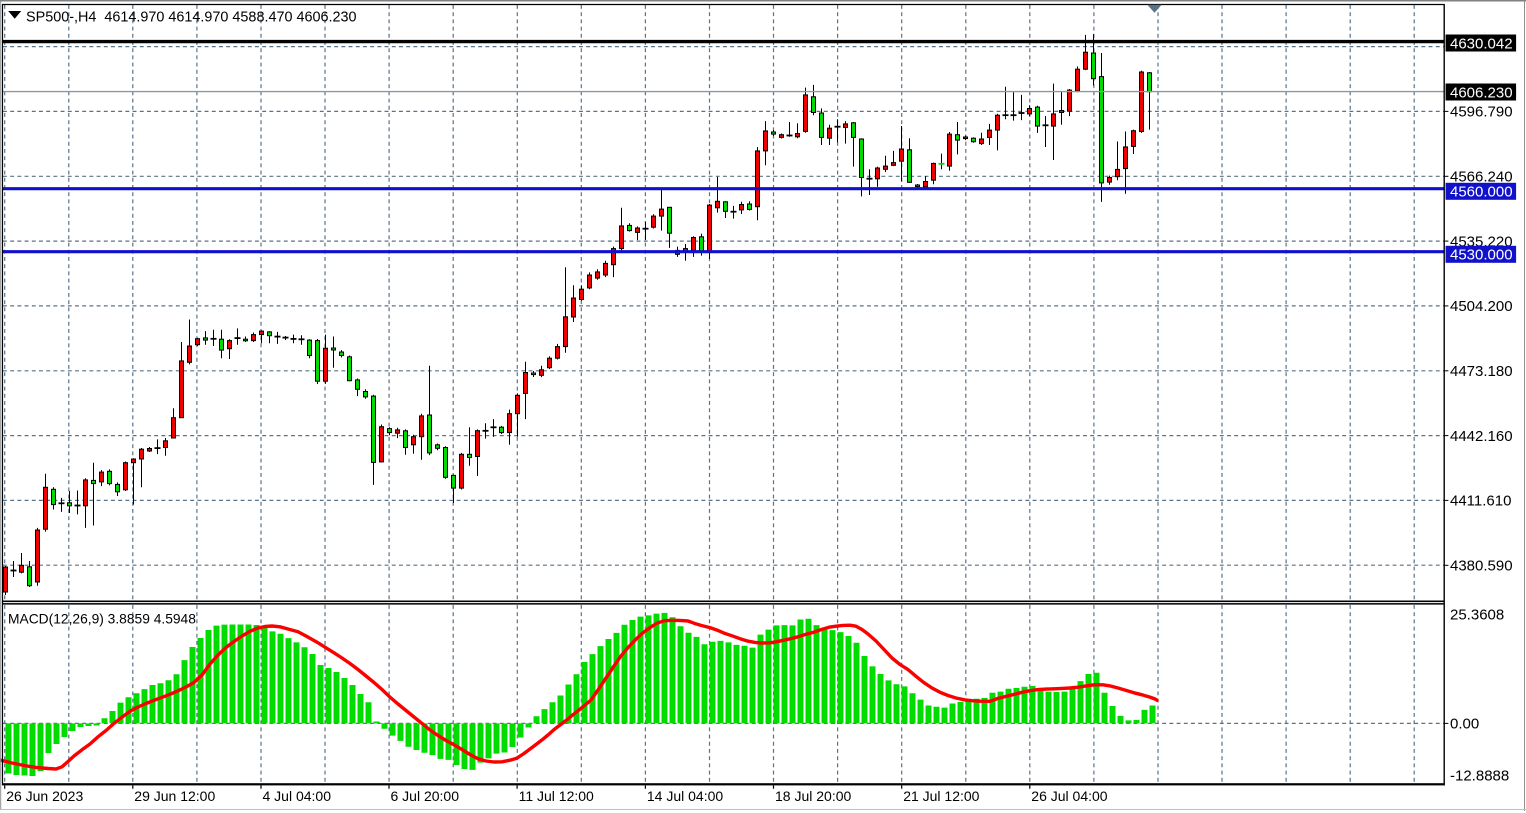  Describe the element at coordinates (1481, 255) in the screenshot. I see `svg-text: 4530.000` at that location.